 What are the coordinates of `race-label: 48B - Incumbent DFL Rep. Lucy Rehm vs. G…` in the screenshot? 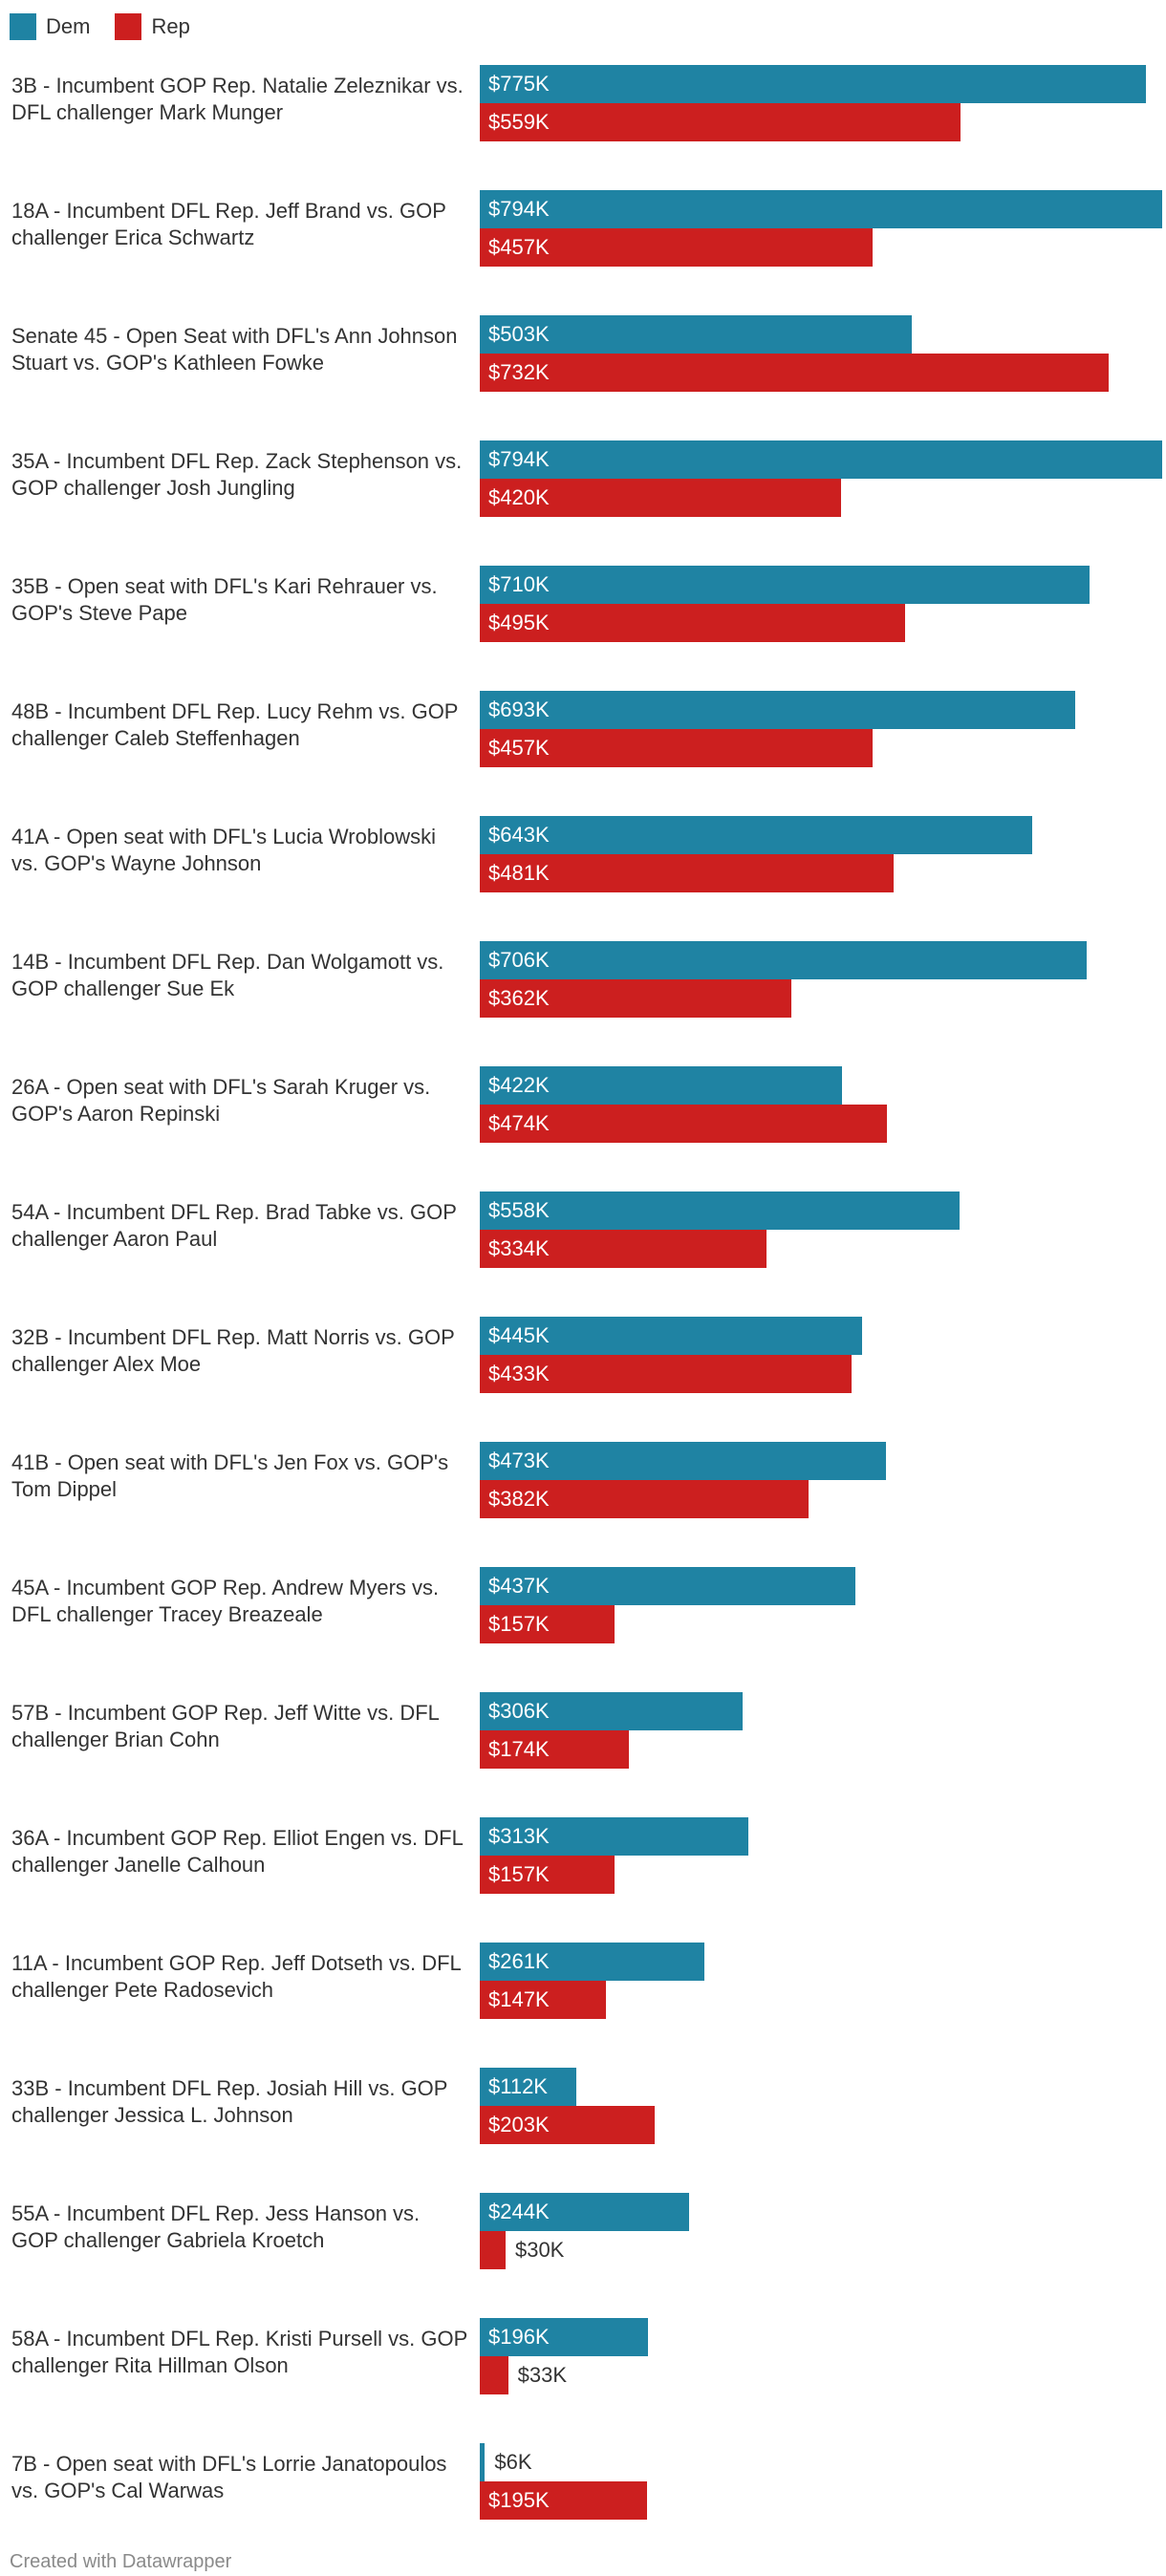 It's located at (235, 724).